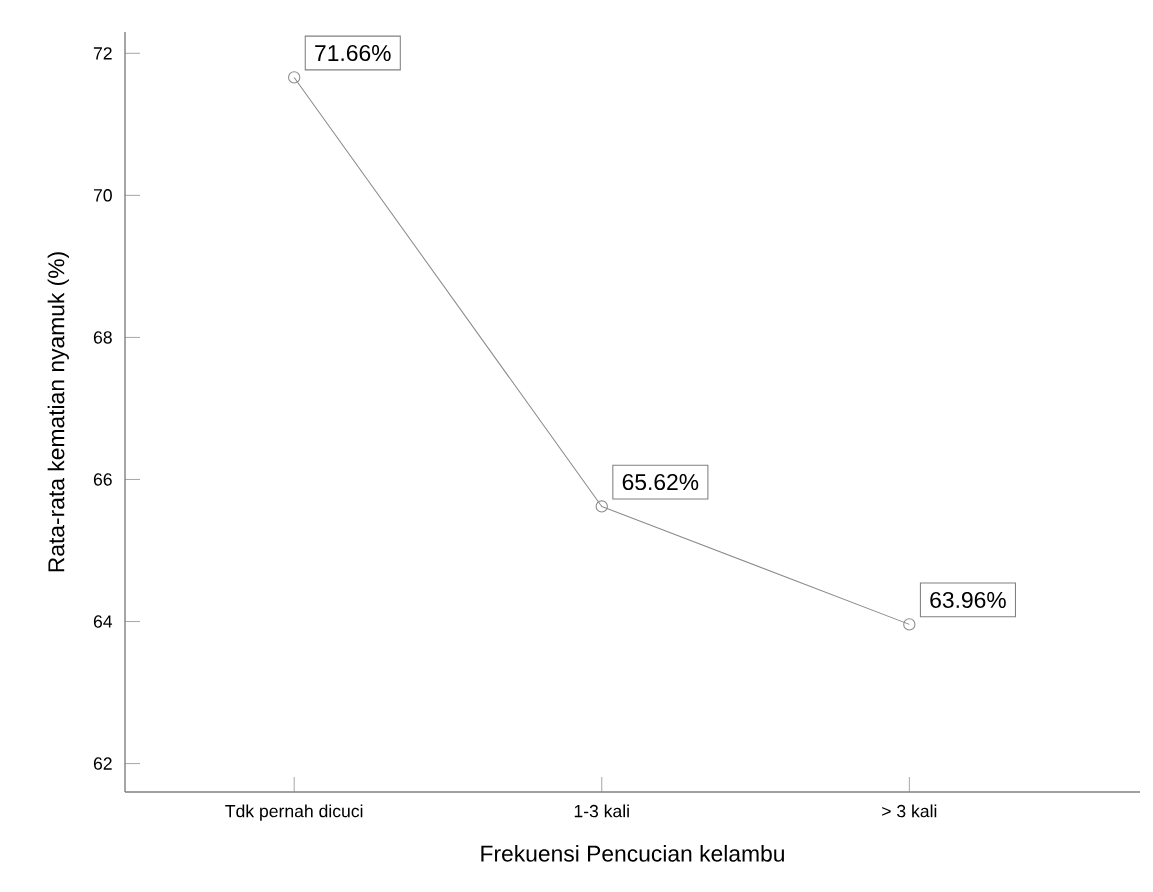  What do you see at coordinates (353, 53) in the screenshot?
I see `data-label: 71.66%` at bounding box center [353, 53].